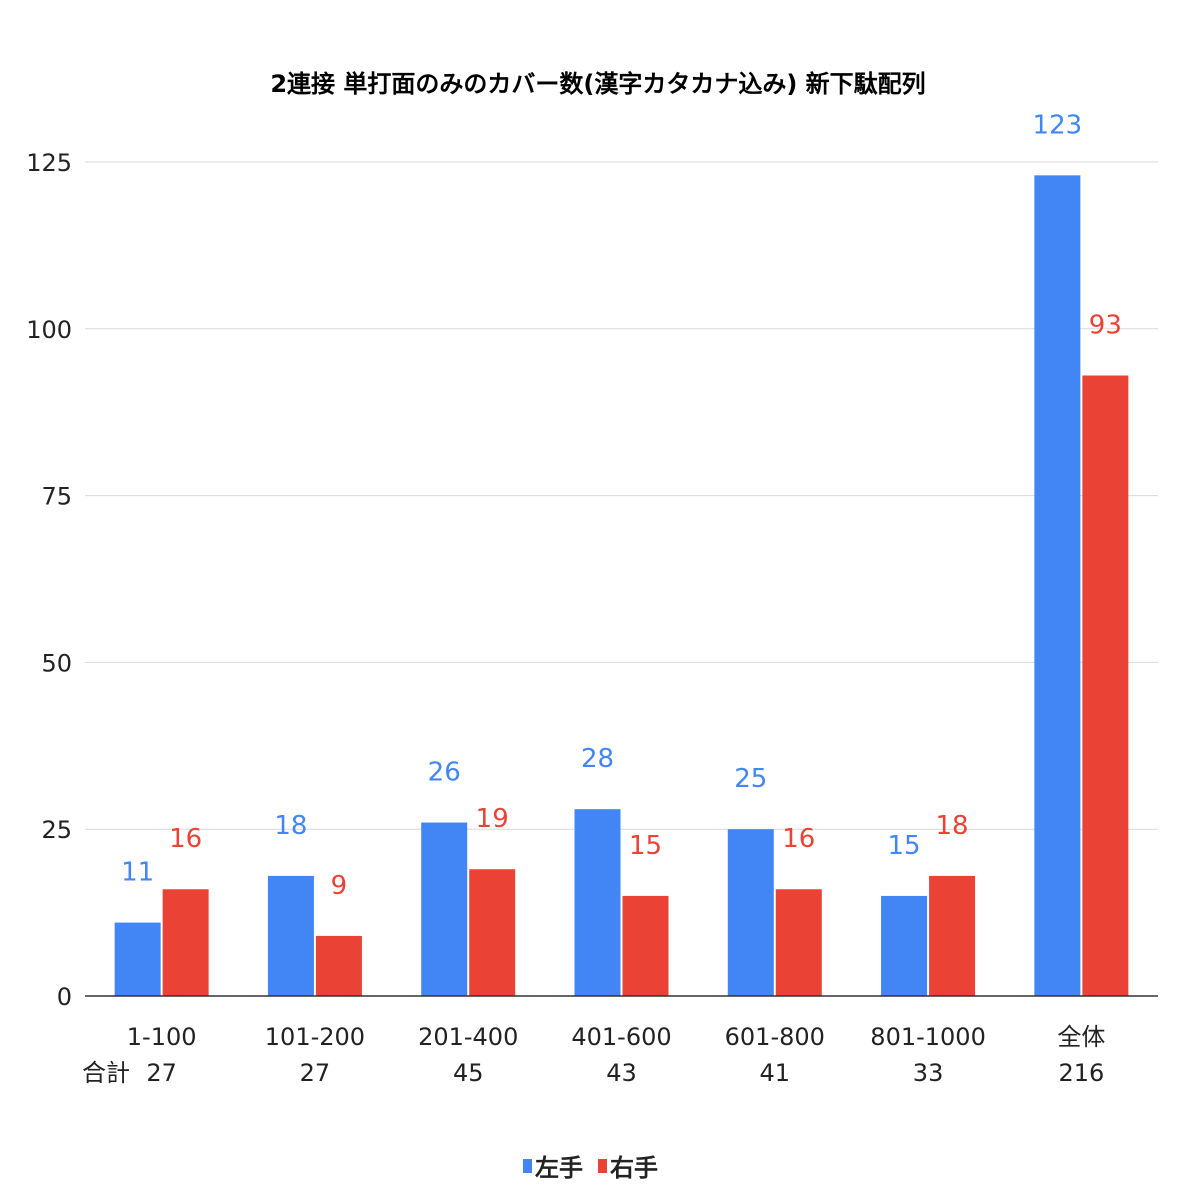 The image size is (1196, 1196). I want to click on x-tick-total: 33, so click(928, 1073).